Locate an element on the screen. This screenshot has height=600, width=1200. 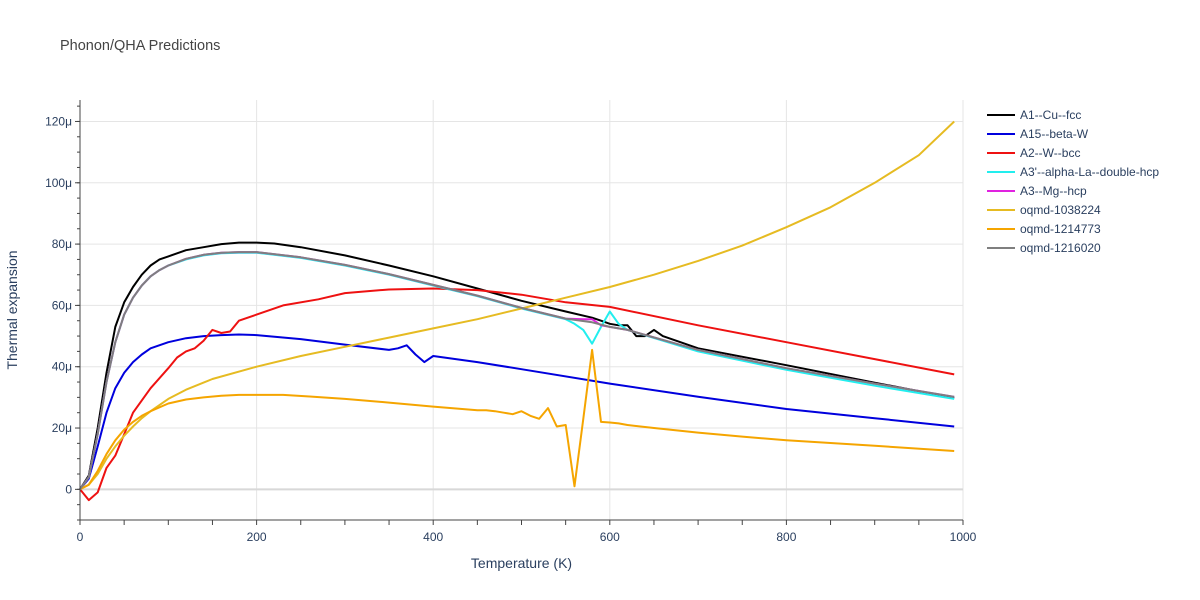
y-axis-title: Thermal expansion is located at coordinates (12, 309).